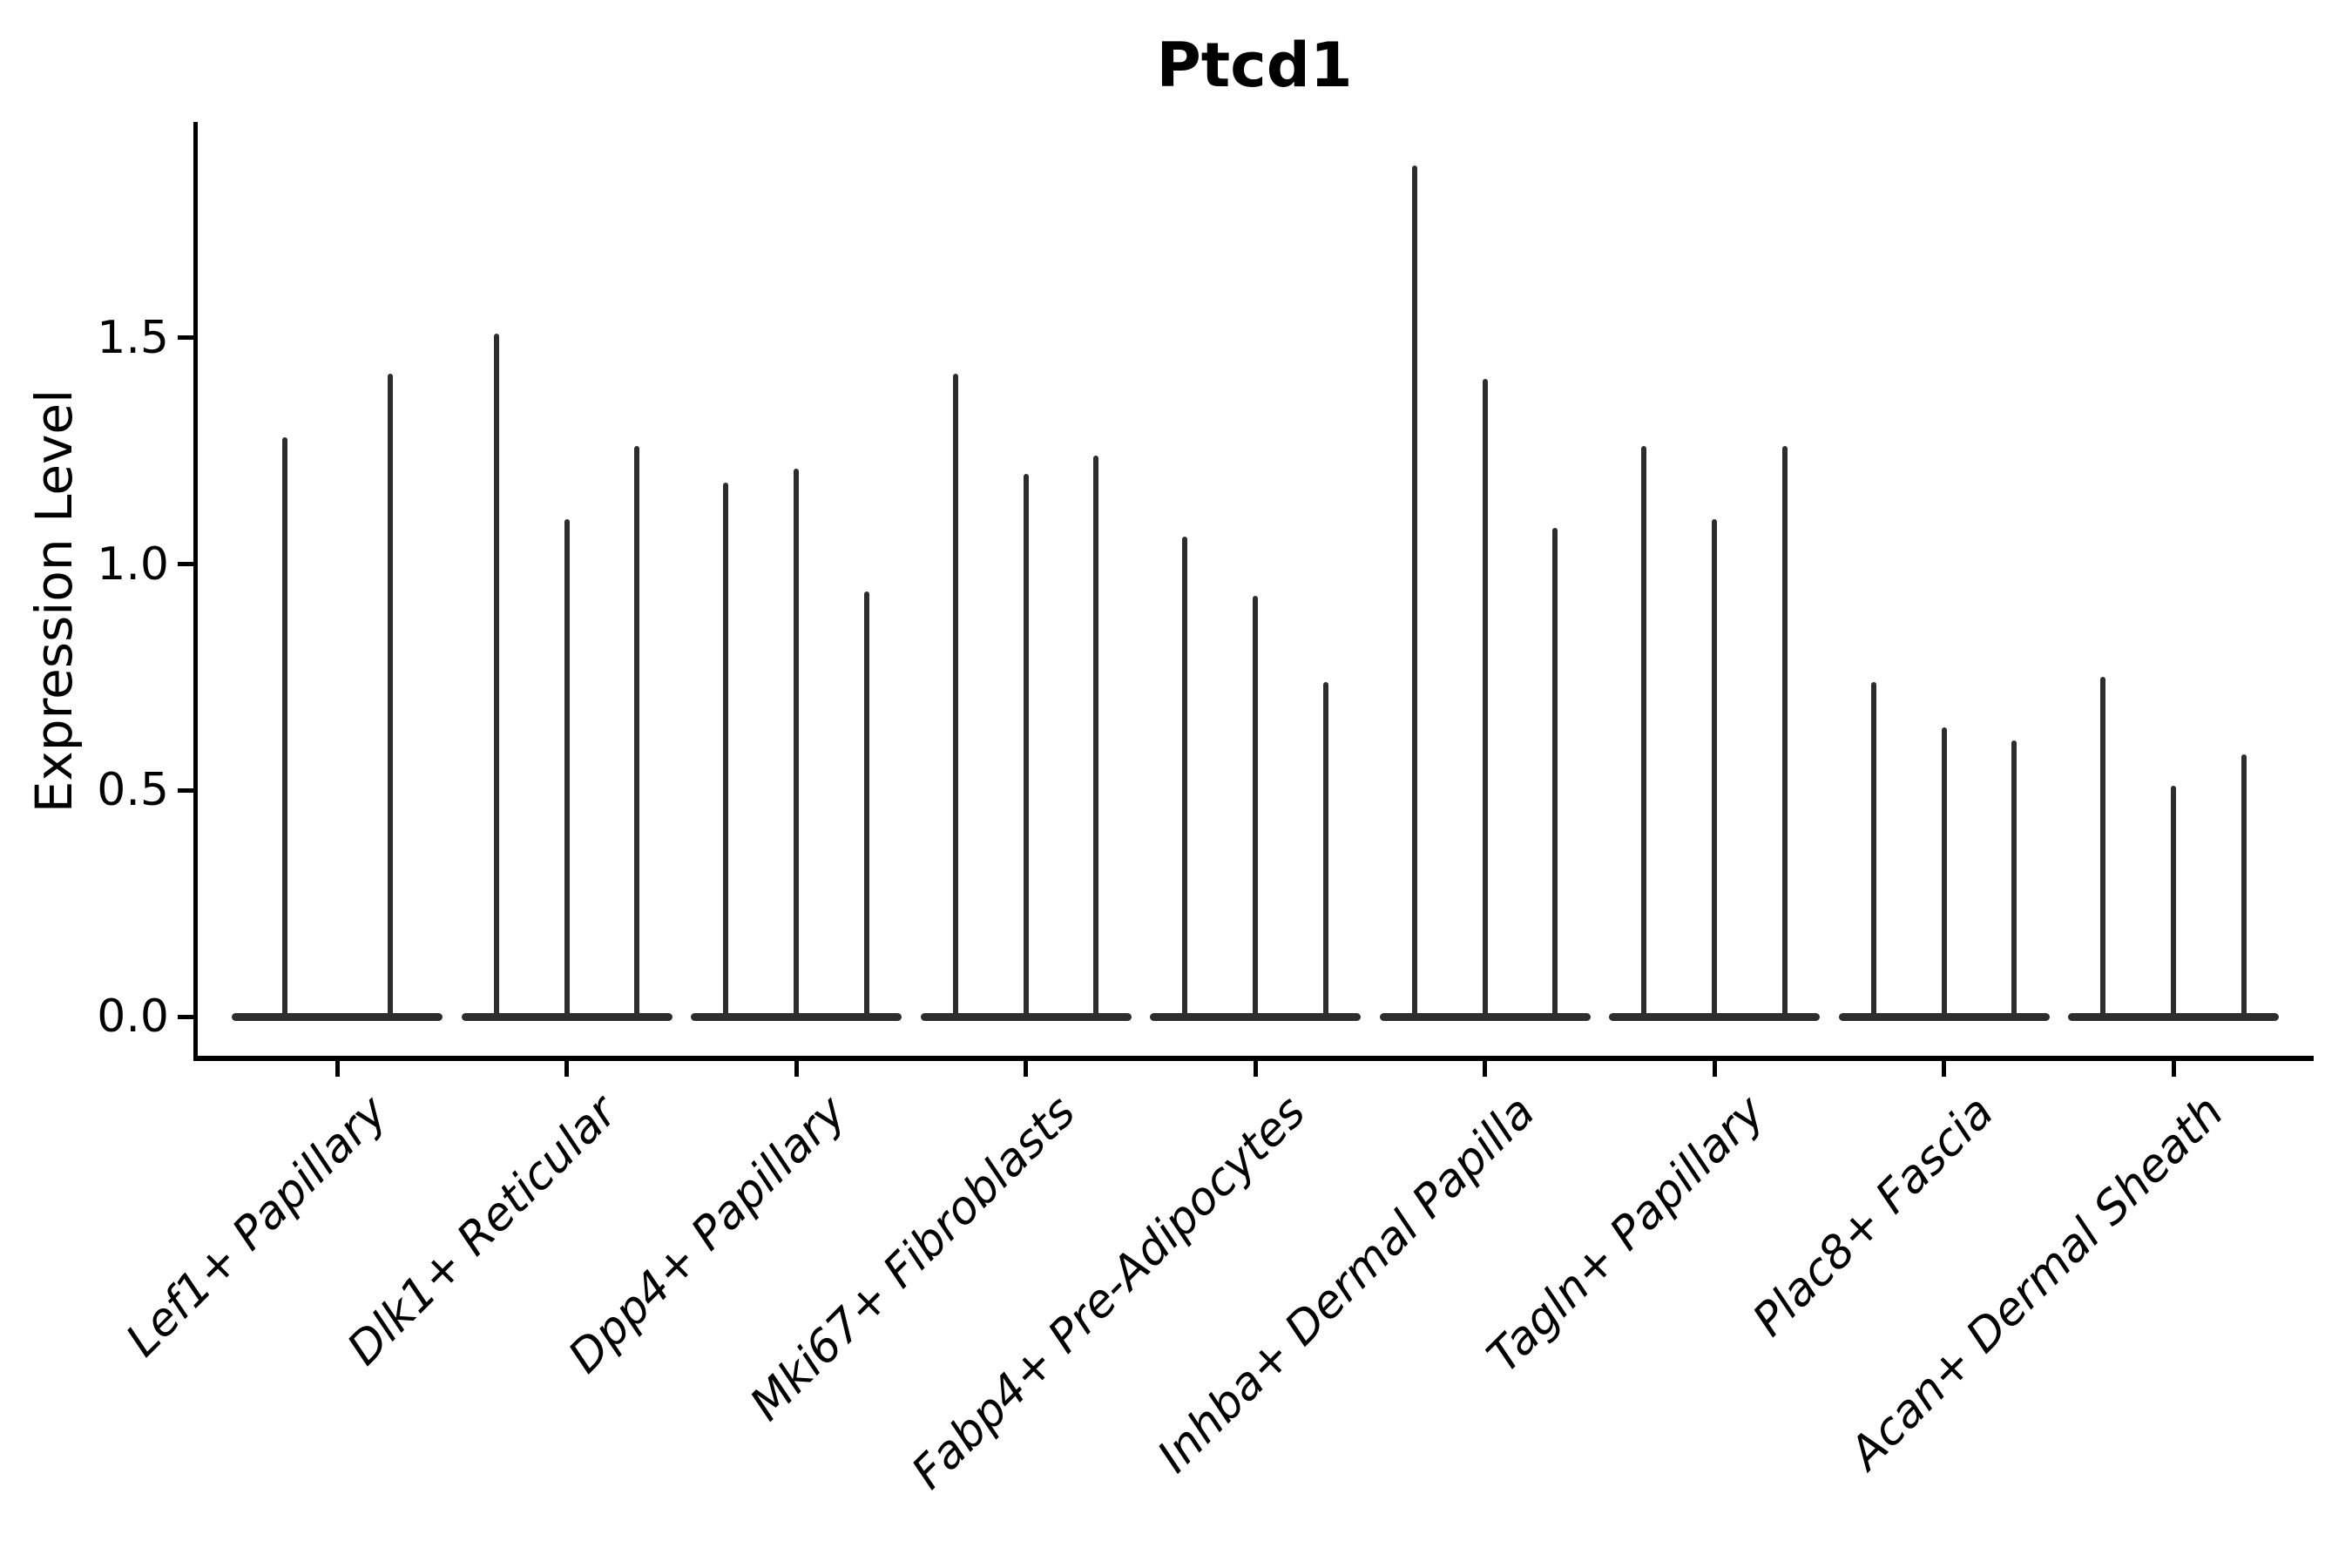 The width and height of the screenshot is (2352, 1568). I want to click on x-axis-tick-label: Plac8+ Fascia, so click(1874, 1216).